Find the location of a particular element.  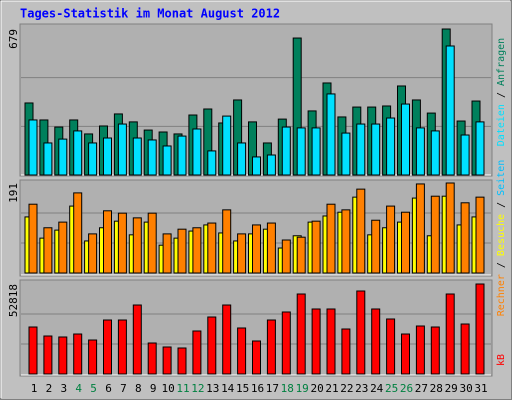

y-tick-label: 191 is located at coordinates (13, 193).